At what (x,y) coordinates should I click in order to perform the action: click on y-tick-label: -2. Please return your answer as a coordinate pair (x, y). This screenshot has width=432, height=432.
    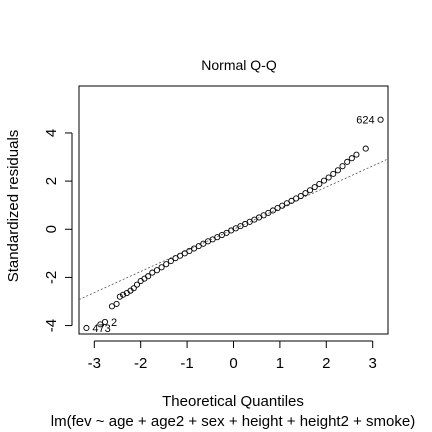
    Looking at the image, I should click on (51, 277).